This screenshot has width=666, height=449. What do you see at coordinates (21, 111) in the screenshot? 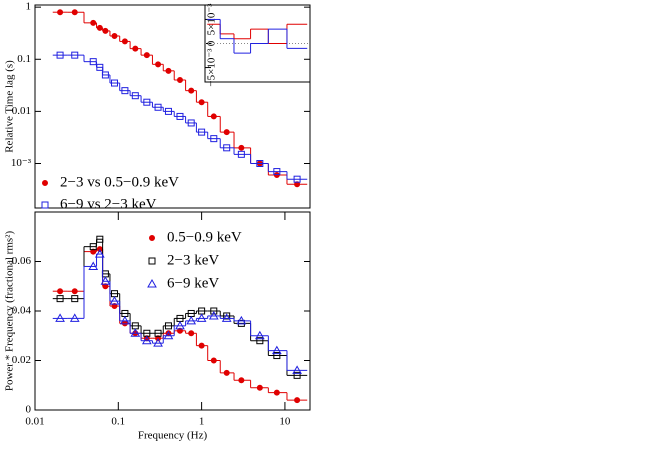
I see `y-tick-label: 0.01` at bounding box center [21, 111].